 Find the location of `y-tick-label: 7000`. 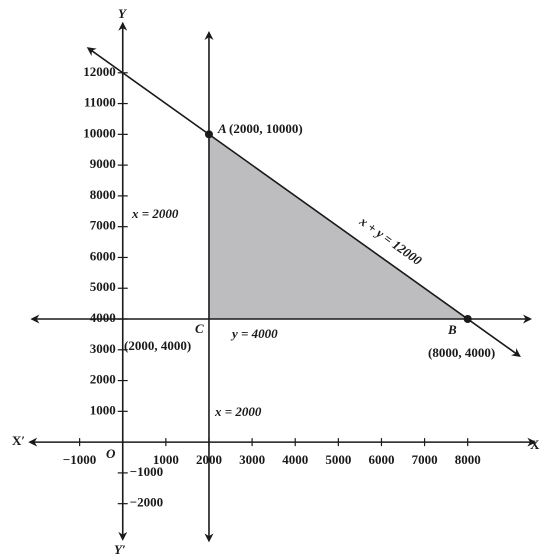

y-tick-label: 7000 is located at coordinates (103, 225).